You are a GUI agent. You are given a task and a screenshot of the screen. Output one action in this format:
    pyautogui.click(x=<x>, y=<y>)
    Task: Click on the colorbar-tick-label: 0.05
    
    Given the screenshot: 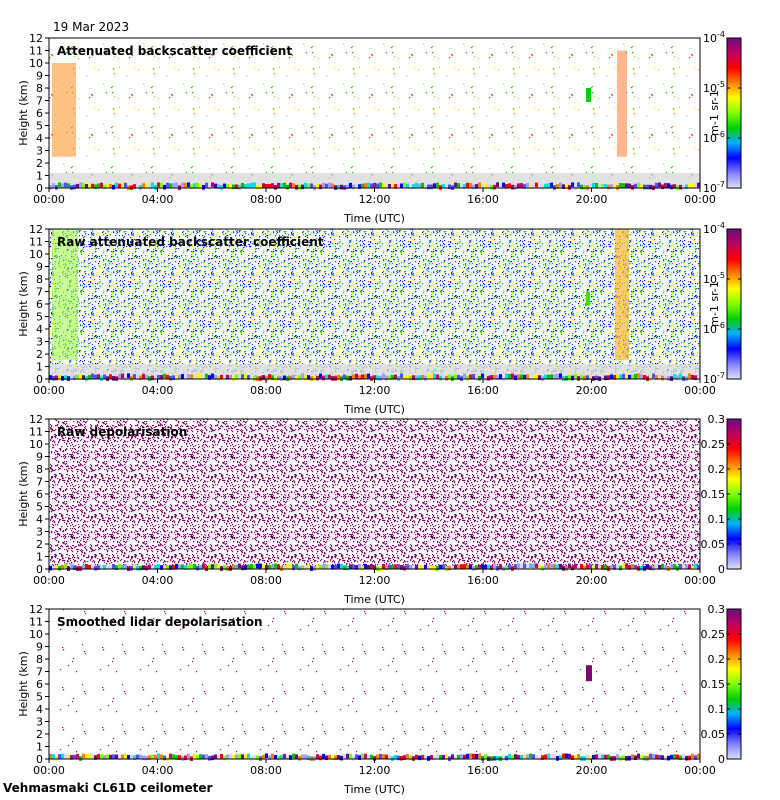 What is the action you would take?
    pyautogui.click(x=713, y=544)
    